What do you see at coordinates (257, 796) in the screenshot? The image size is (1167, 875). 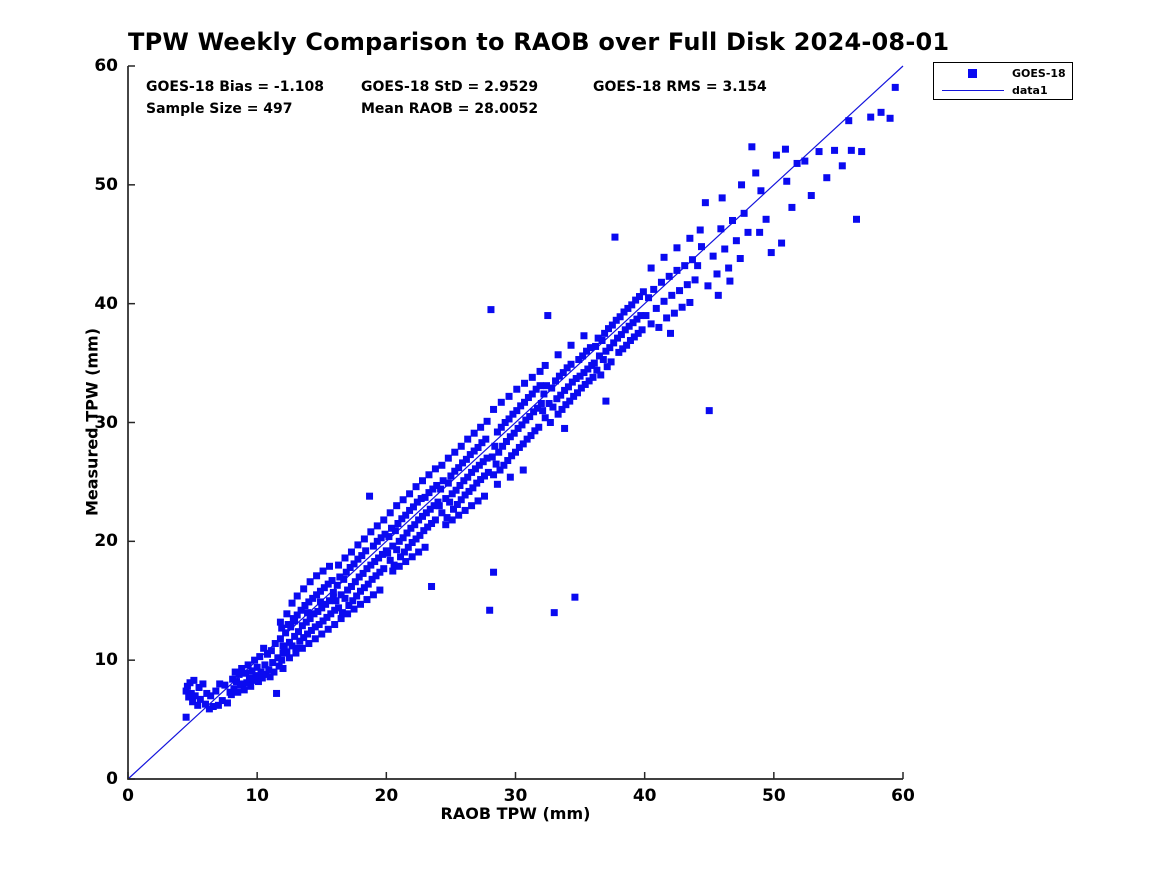 I see `x-tick-label: 10` at bounding box center [257, 796].